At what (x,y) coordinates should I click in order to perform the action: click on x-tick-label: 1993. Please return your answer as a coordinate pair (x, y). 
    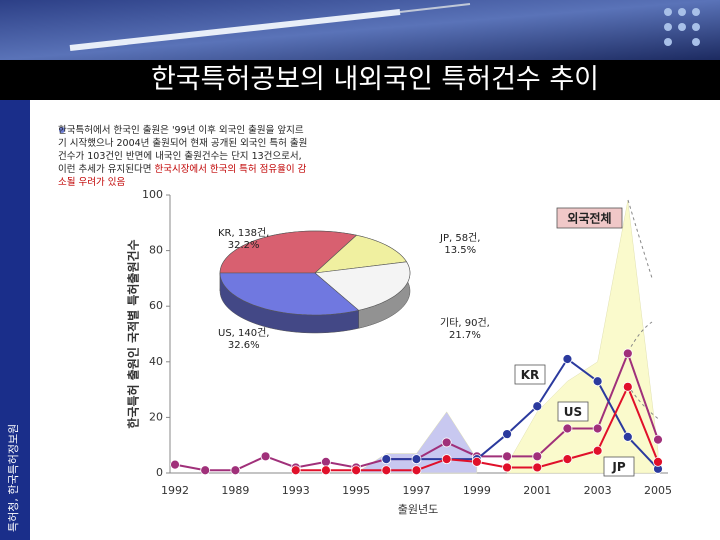
    Looking at the image, I should click on (296, 490).